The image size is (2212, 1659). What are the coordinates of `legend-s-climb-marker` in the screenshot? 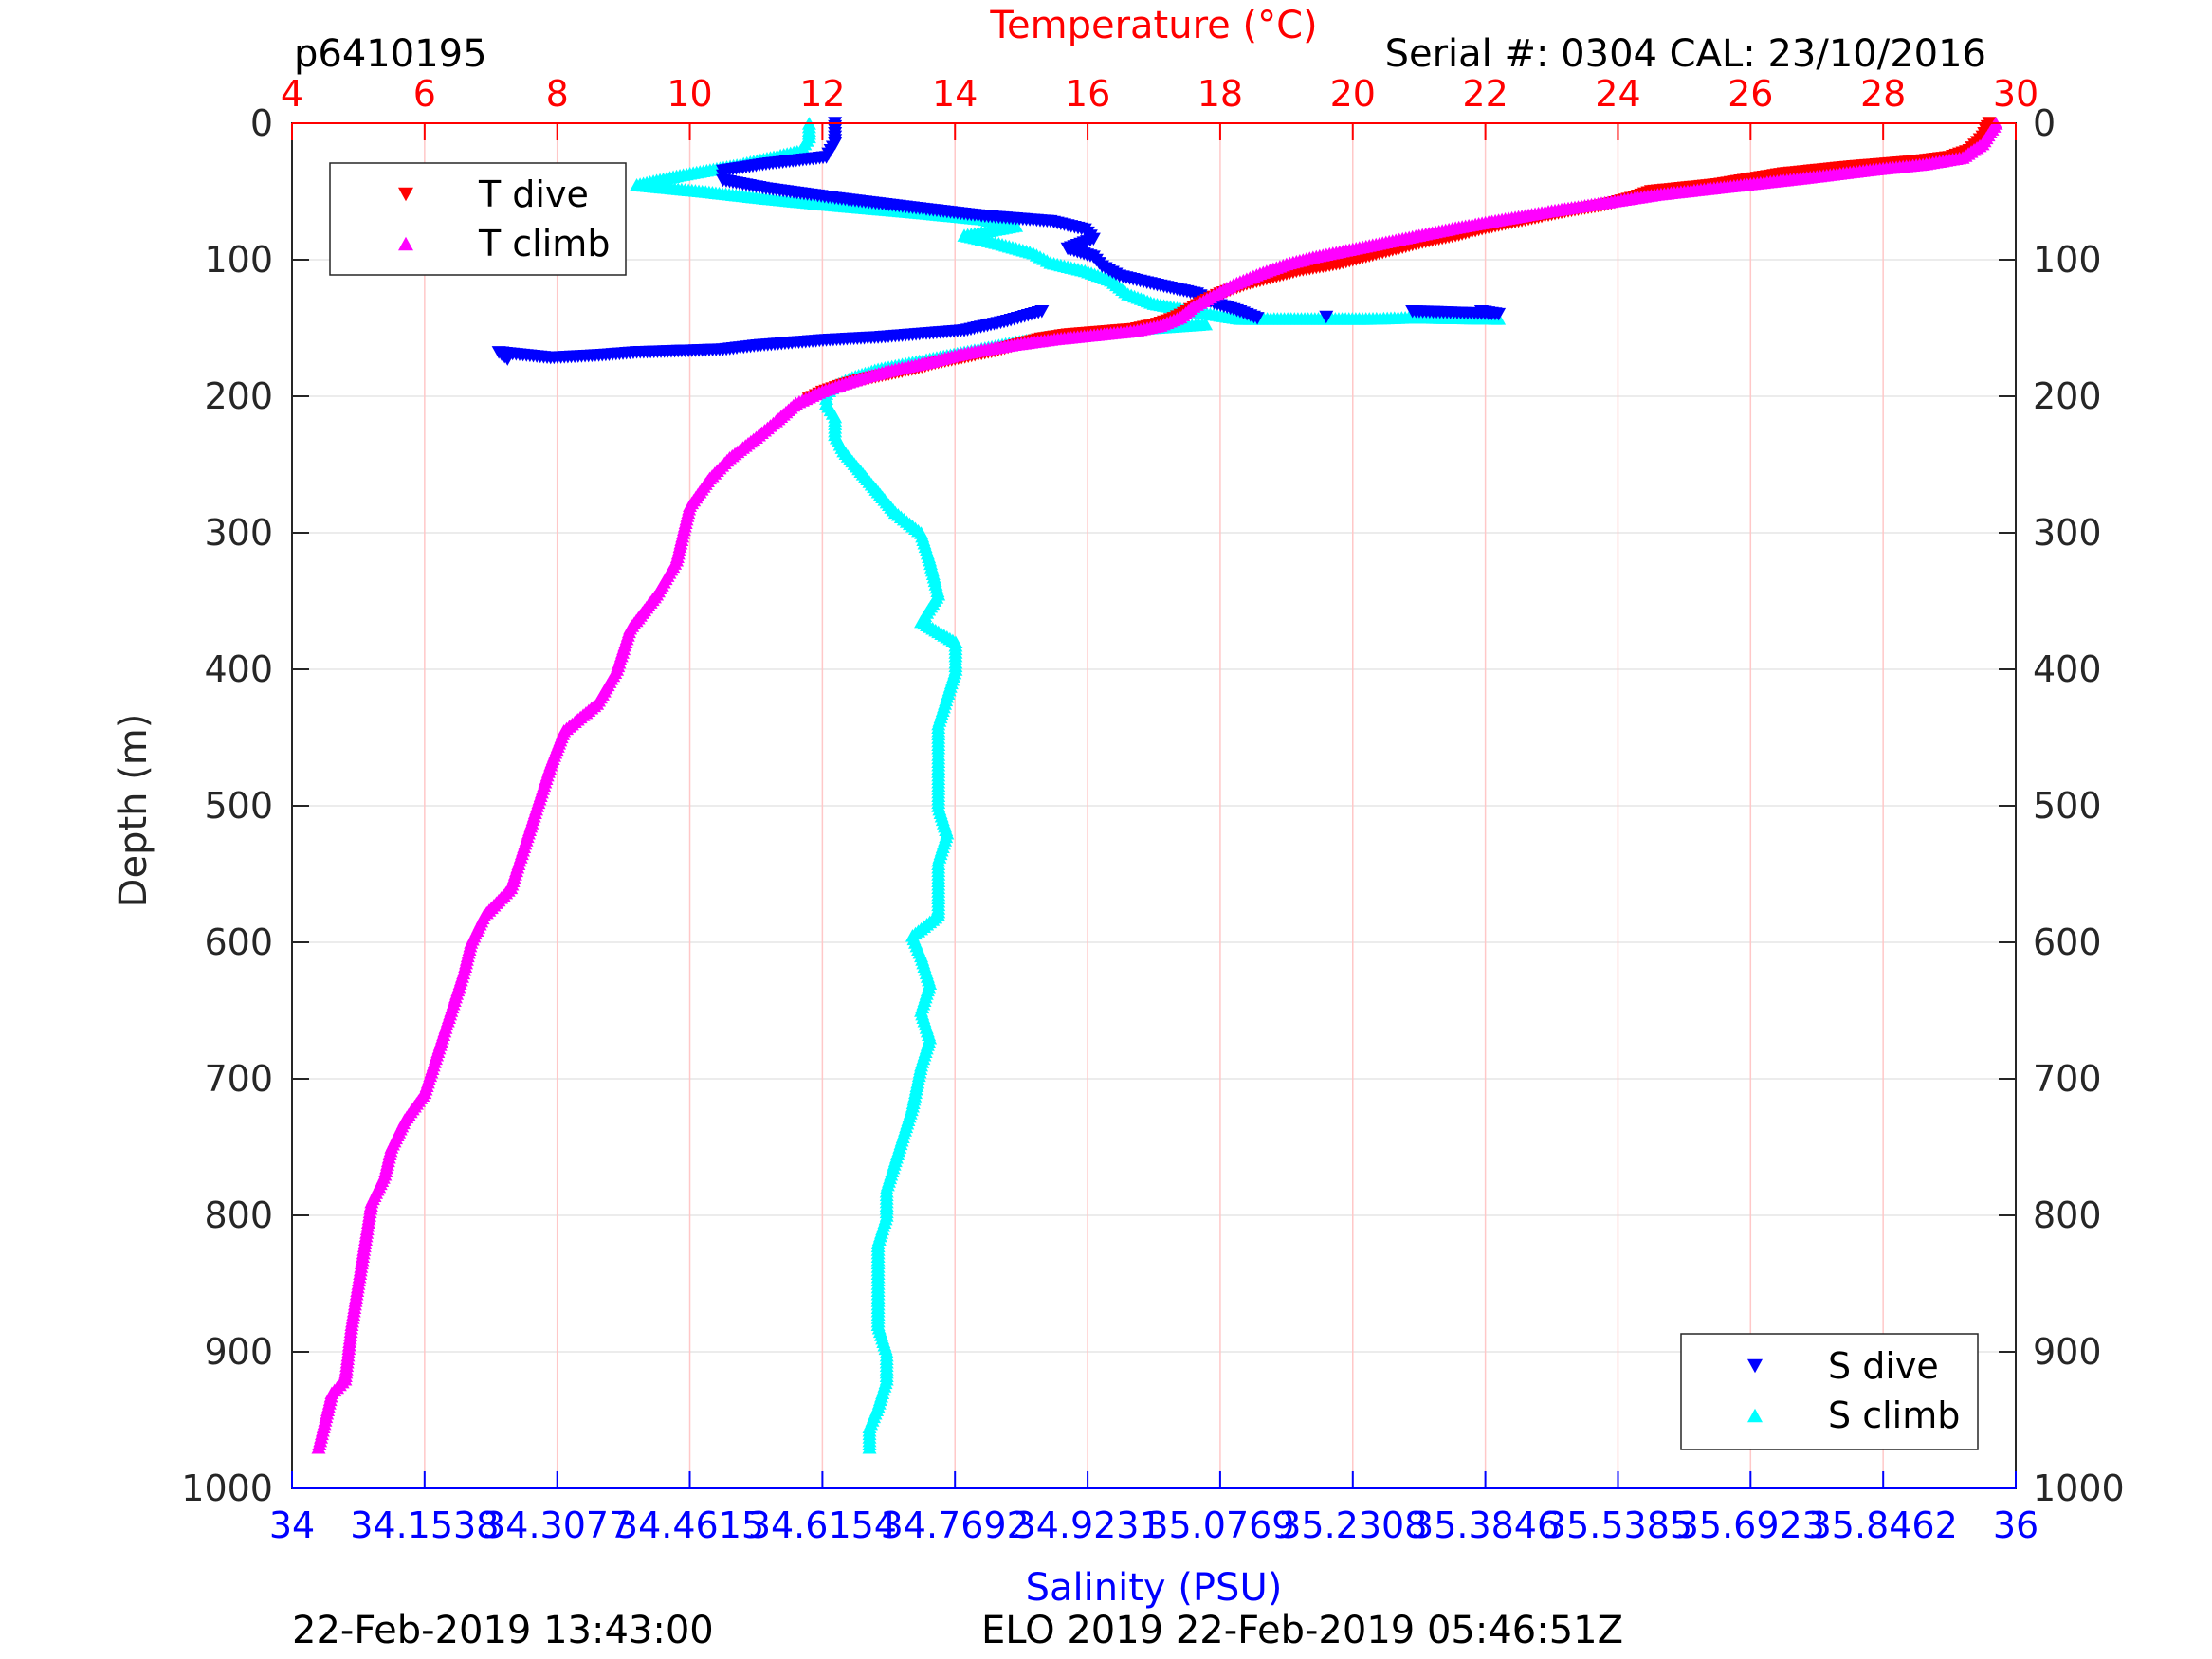 It's located at (1755, 1415).